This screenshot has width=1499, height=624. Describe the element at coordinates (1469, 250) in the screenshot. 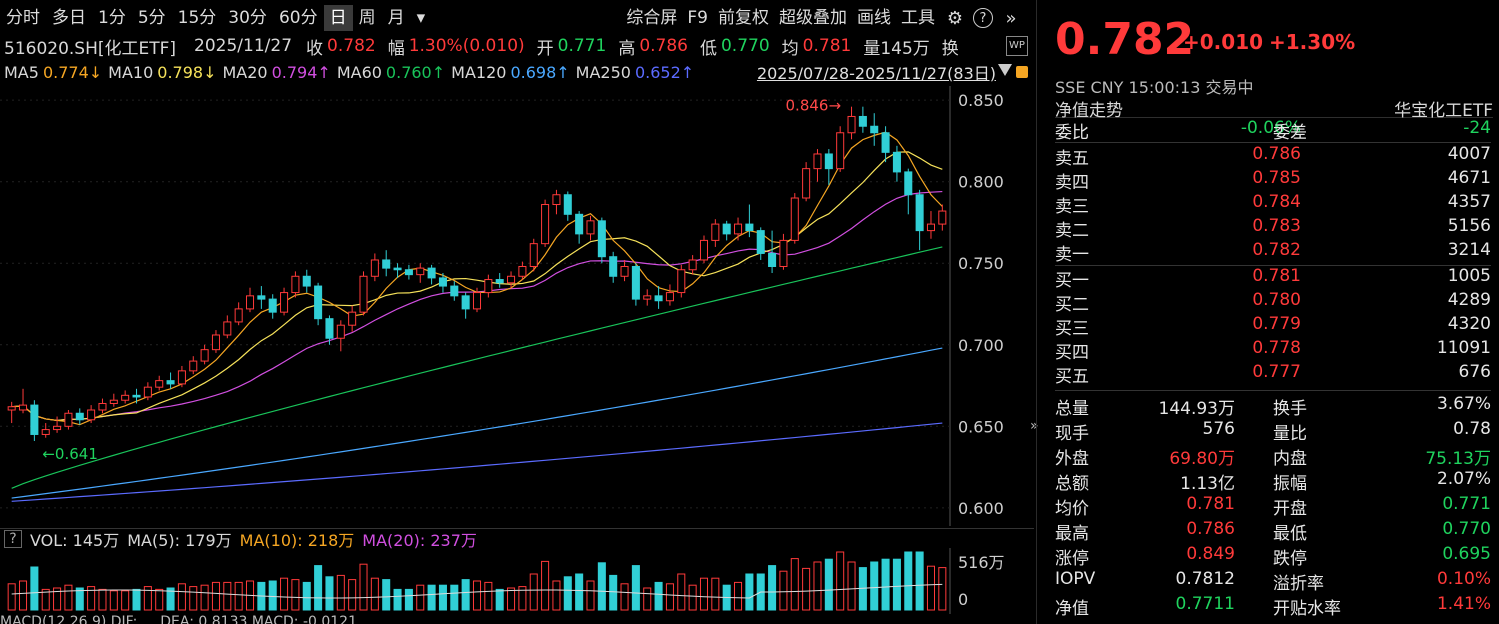

I see `ask-volume: 3214` at that location.